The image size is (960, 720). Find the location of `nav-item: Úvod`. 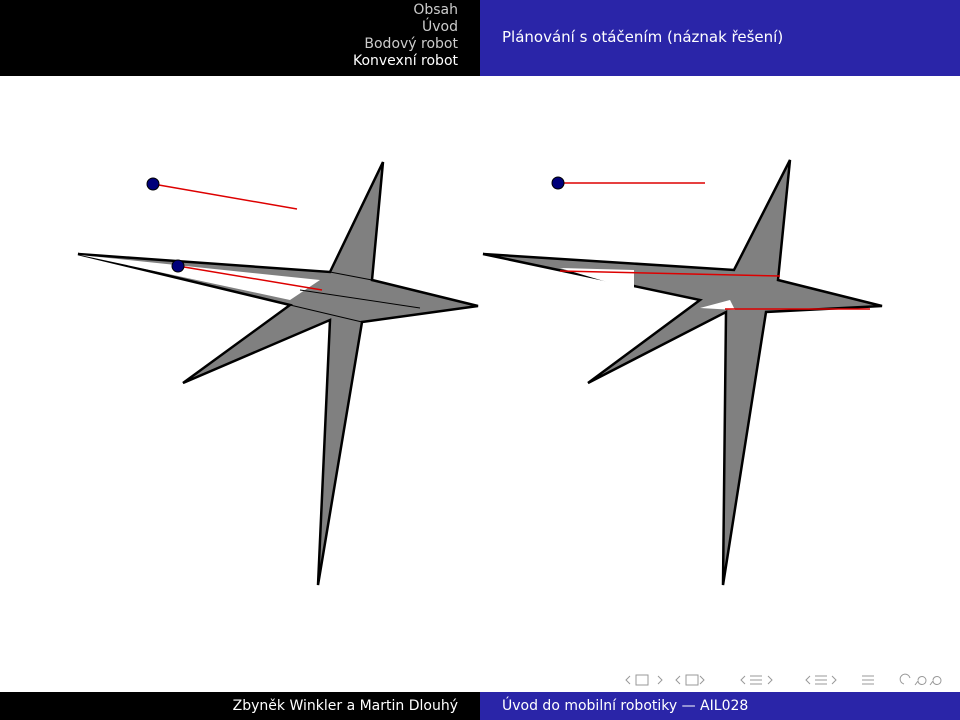

nav-item: Úvod is located at coordinates (440, 27).